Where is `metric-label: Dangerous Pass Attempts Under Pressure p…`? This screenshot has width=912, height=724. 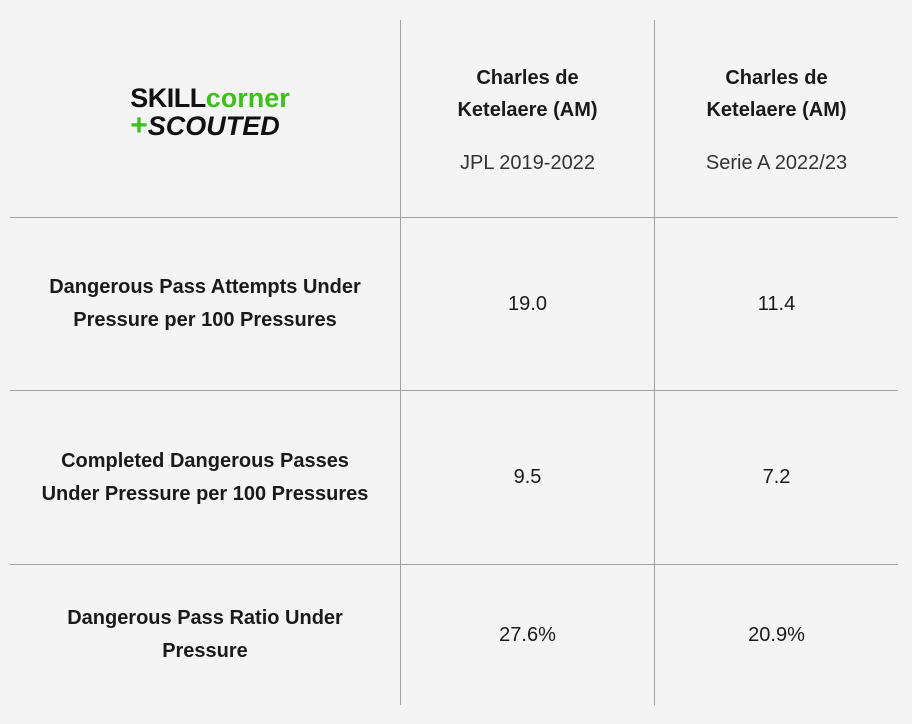 metric-label: Dangerous Pass Attempts Under Pressure p… is located at coordinates (205, 303).